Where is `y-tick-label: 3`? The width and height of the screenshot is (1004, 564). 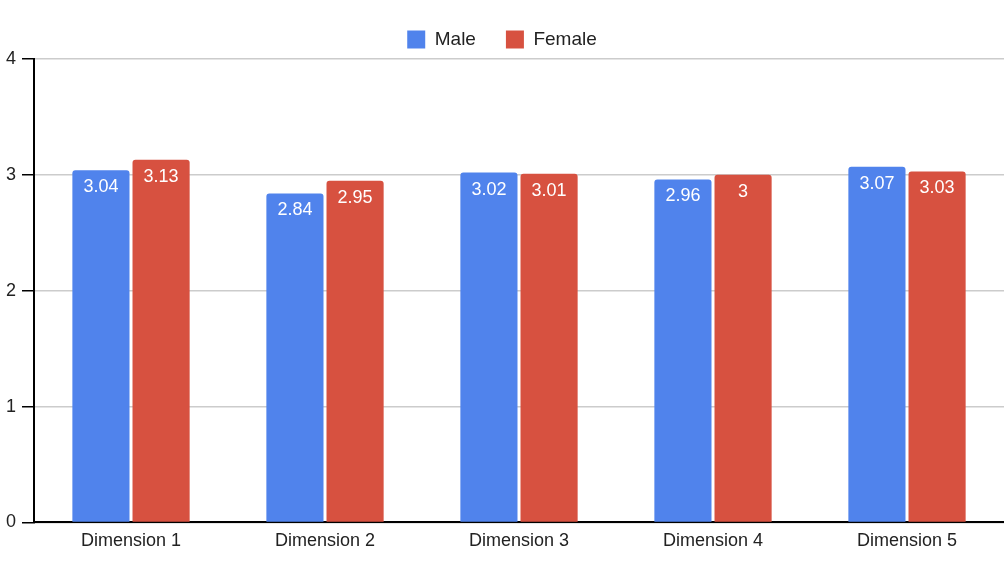
y-tick-label: 3 is located at coordinates (11, 173).